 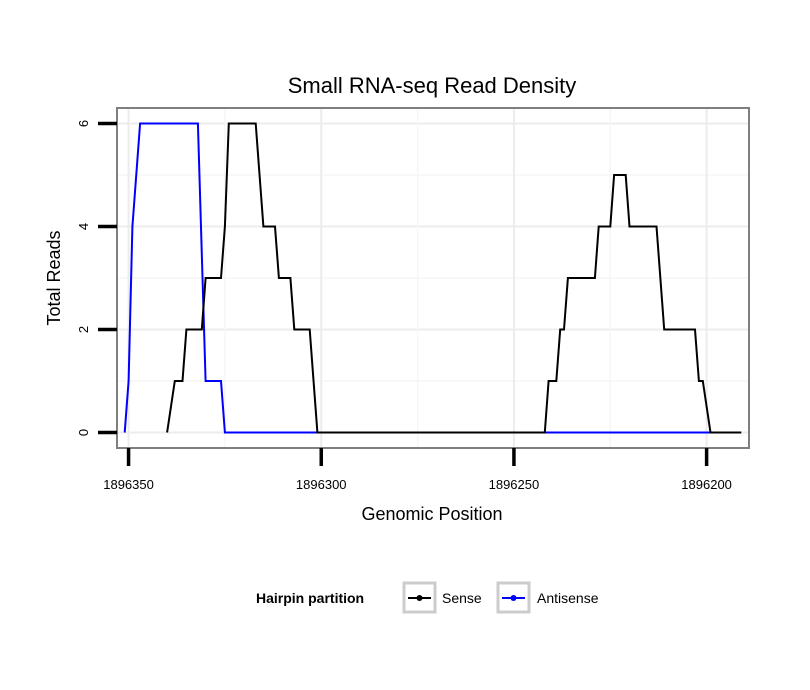 I want to click on y-axis: 0 2 4 6, so click(x=96, y=278).